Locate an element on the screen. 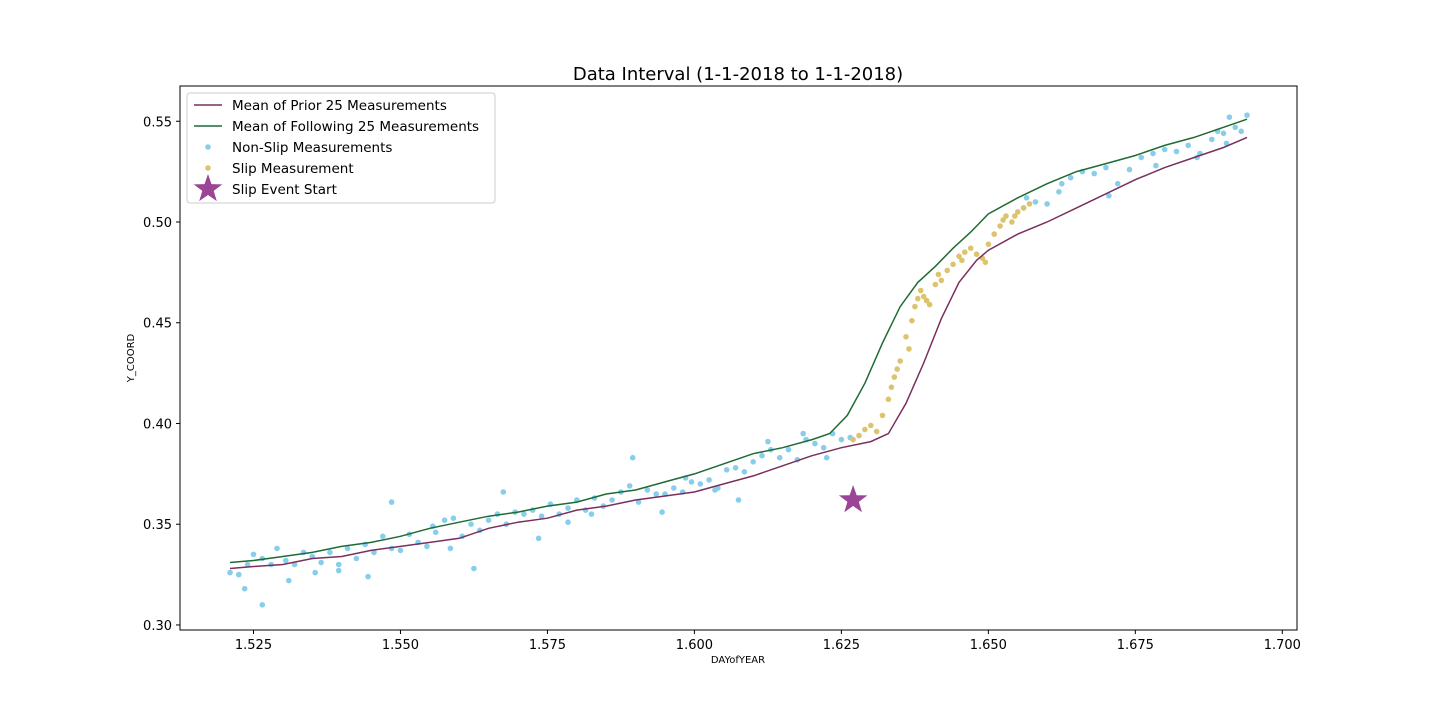  x-axis-label: DAYofYEAR is located at coordinates (738, 660).